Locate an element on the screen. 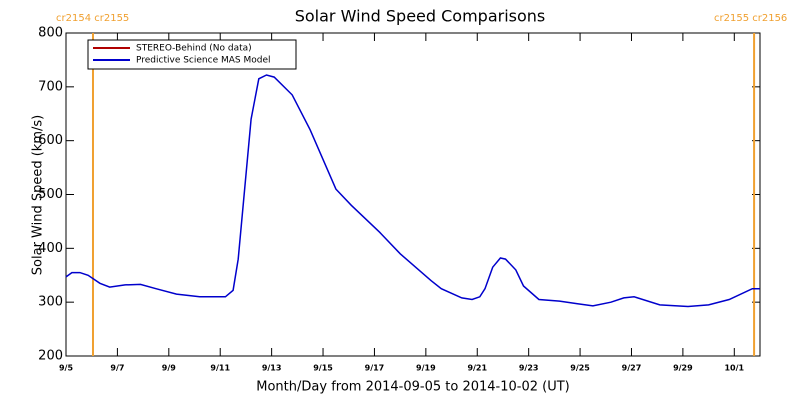 The image size is (800, 400). marker-label: cr2155 cr2156 is located at coordinates (750, 18).